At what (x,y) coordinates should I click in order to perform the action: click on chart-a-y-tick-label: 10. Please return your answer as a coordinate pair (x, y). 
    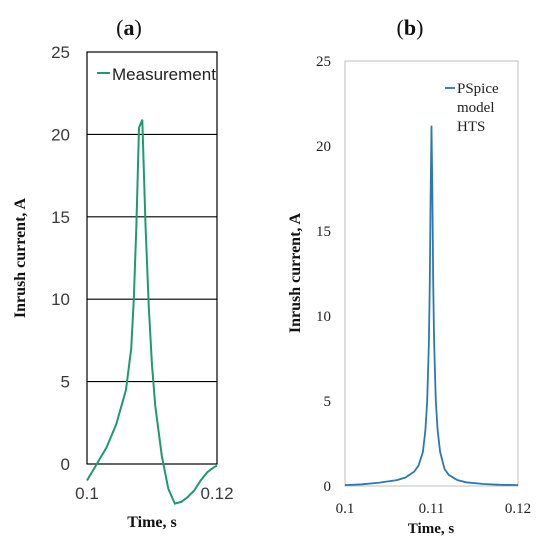
    Looking at the image, I should click on (60, 299).